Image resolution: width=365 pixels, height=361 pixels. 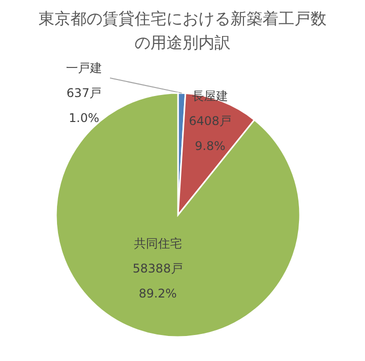 I want to click on title: 東京都の賃貸住宅における新築着工戸数の用途別内訳, so click(x=182, y=30).